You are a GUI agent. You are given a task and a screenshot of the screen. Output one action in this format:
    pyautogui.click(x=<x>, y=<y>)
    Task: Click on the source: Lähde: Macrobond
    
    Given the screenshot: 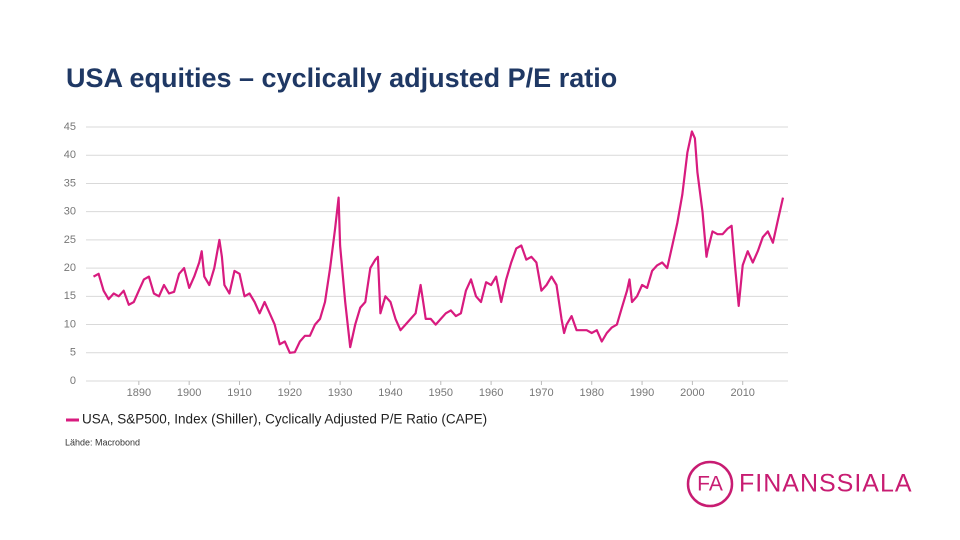 What is the action you would take?
    pyautogui.click(x=102, y=442)
    